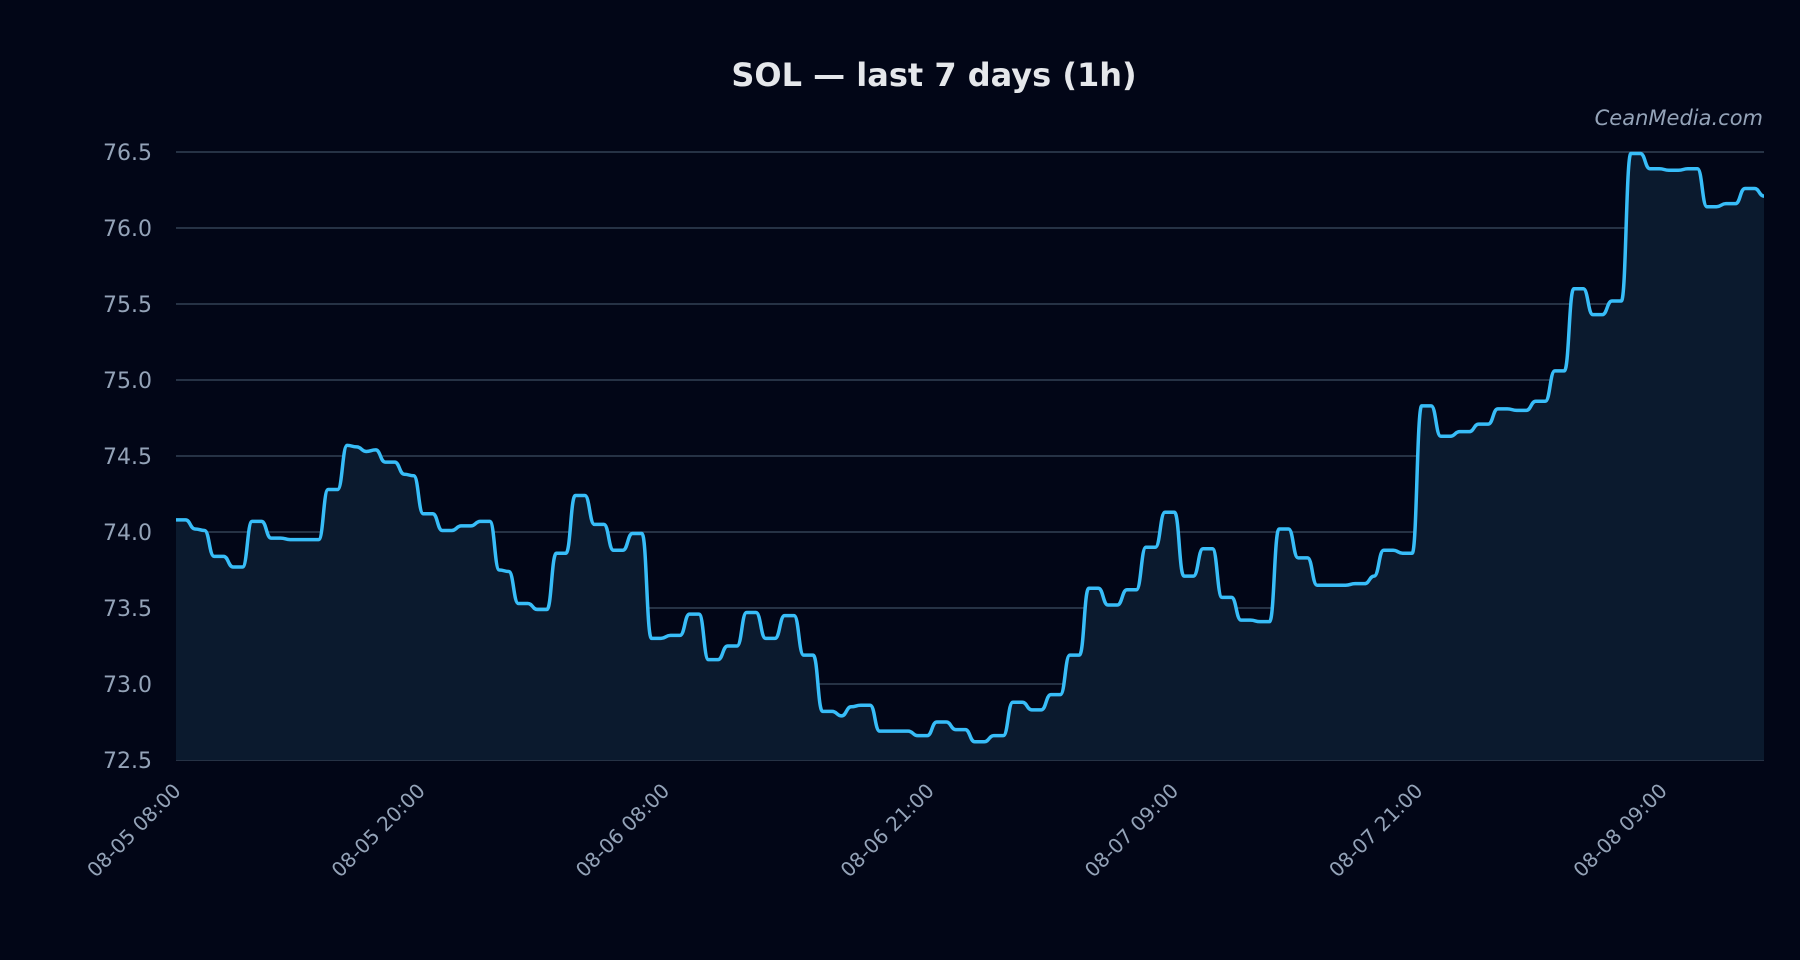 The image size is (1800, 960). Describe the element at coordinates (127, 305) in the screenshot. I see `y-tick-label: 75.5` at that location.